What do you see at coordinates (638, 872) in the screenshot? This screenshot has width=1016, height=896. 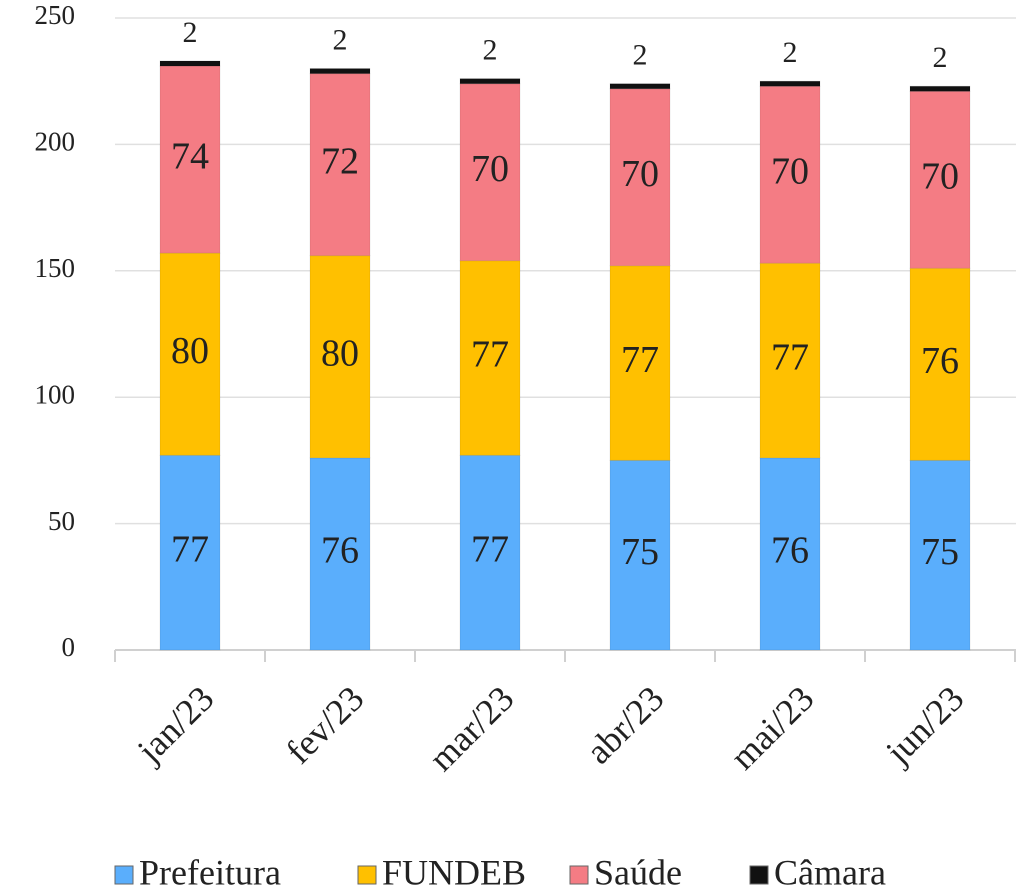 I see `legend-label: Saúde` at bounding box center [638, 872].